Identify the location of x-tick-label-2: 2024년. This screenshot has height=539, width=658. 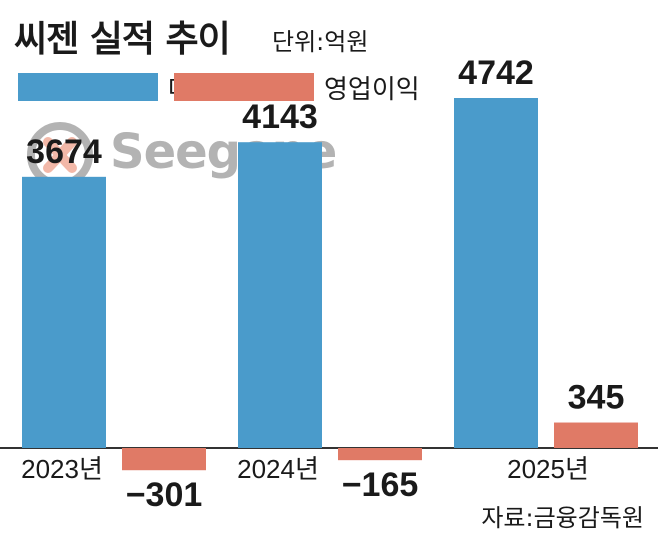
(278, 469).